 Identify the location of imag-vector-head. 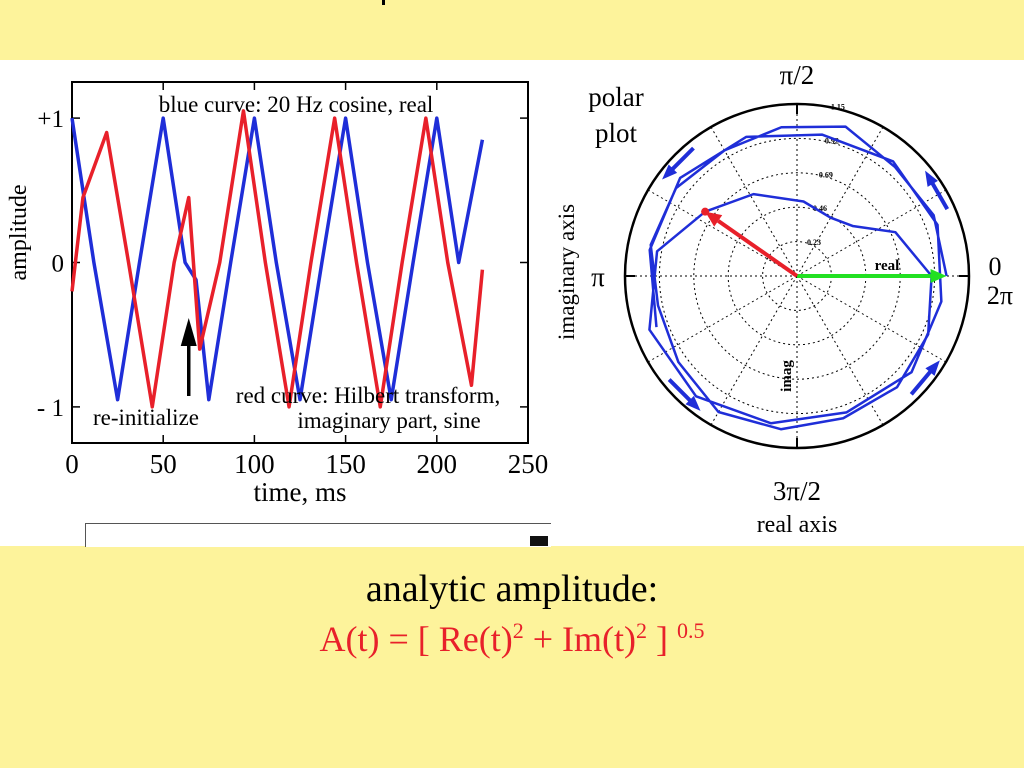
(714, 219).